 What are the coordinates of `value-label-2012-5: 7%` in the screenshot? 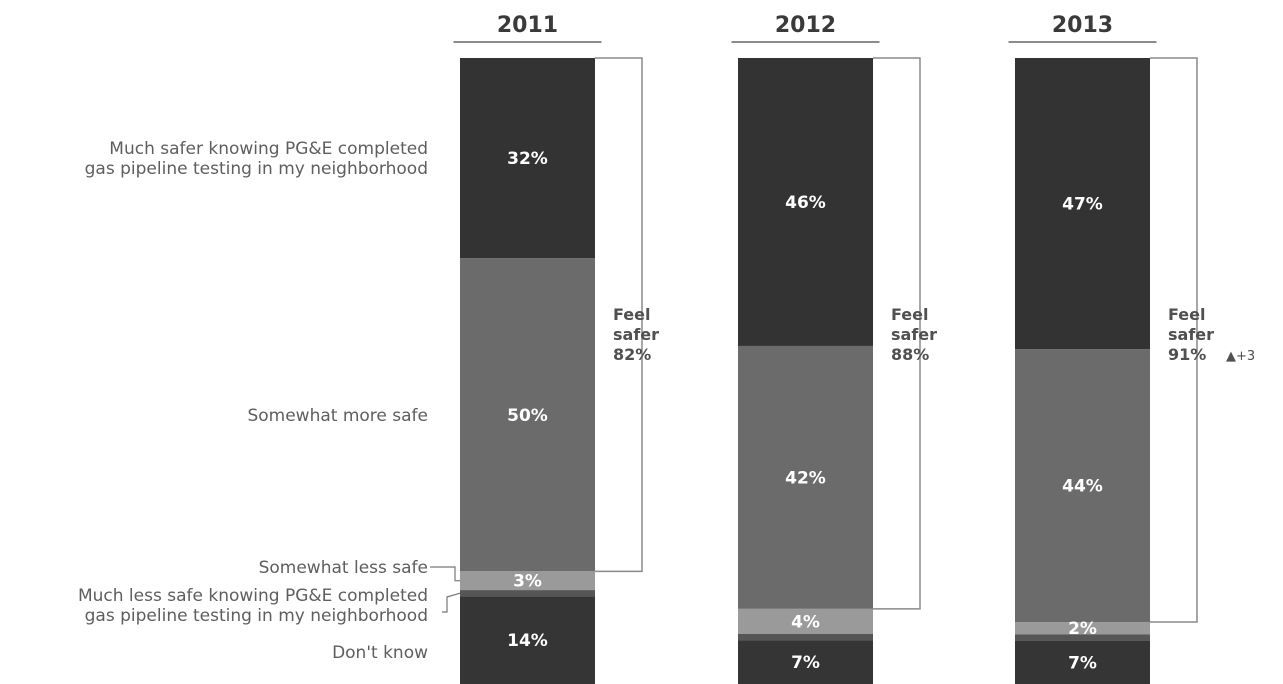 It's located at (805, 663).